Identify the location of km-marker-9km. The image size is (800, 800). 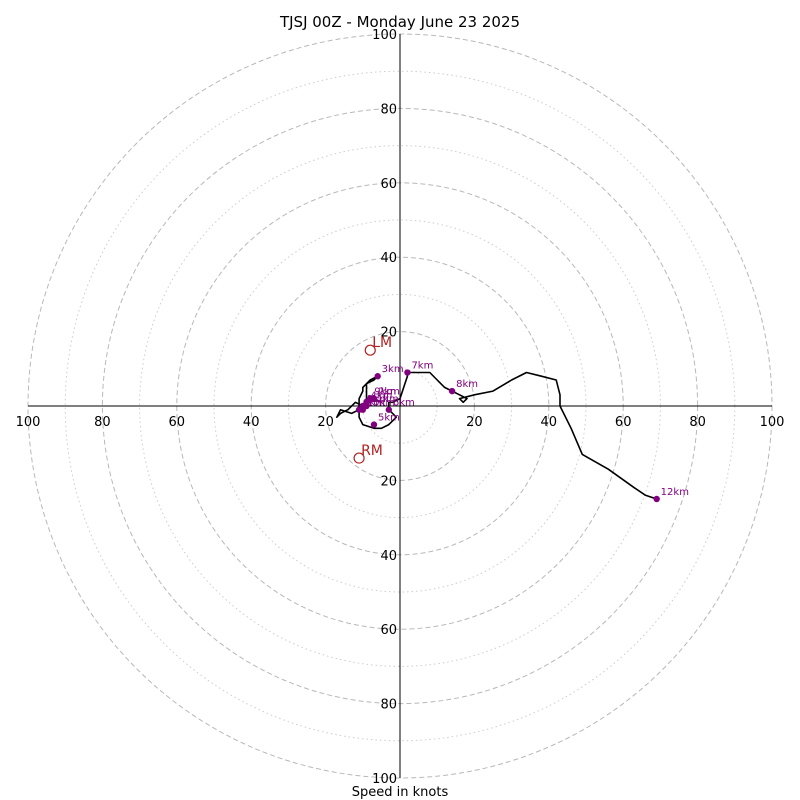
(370, 398).